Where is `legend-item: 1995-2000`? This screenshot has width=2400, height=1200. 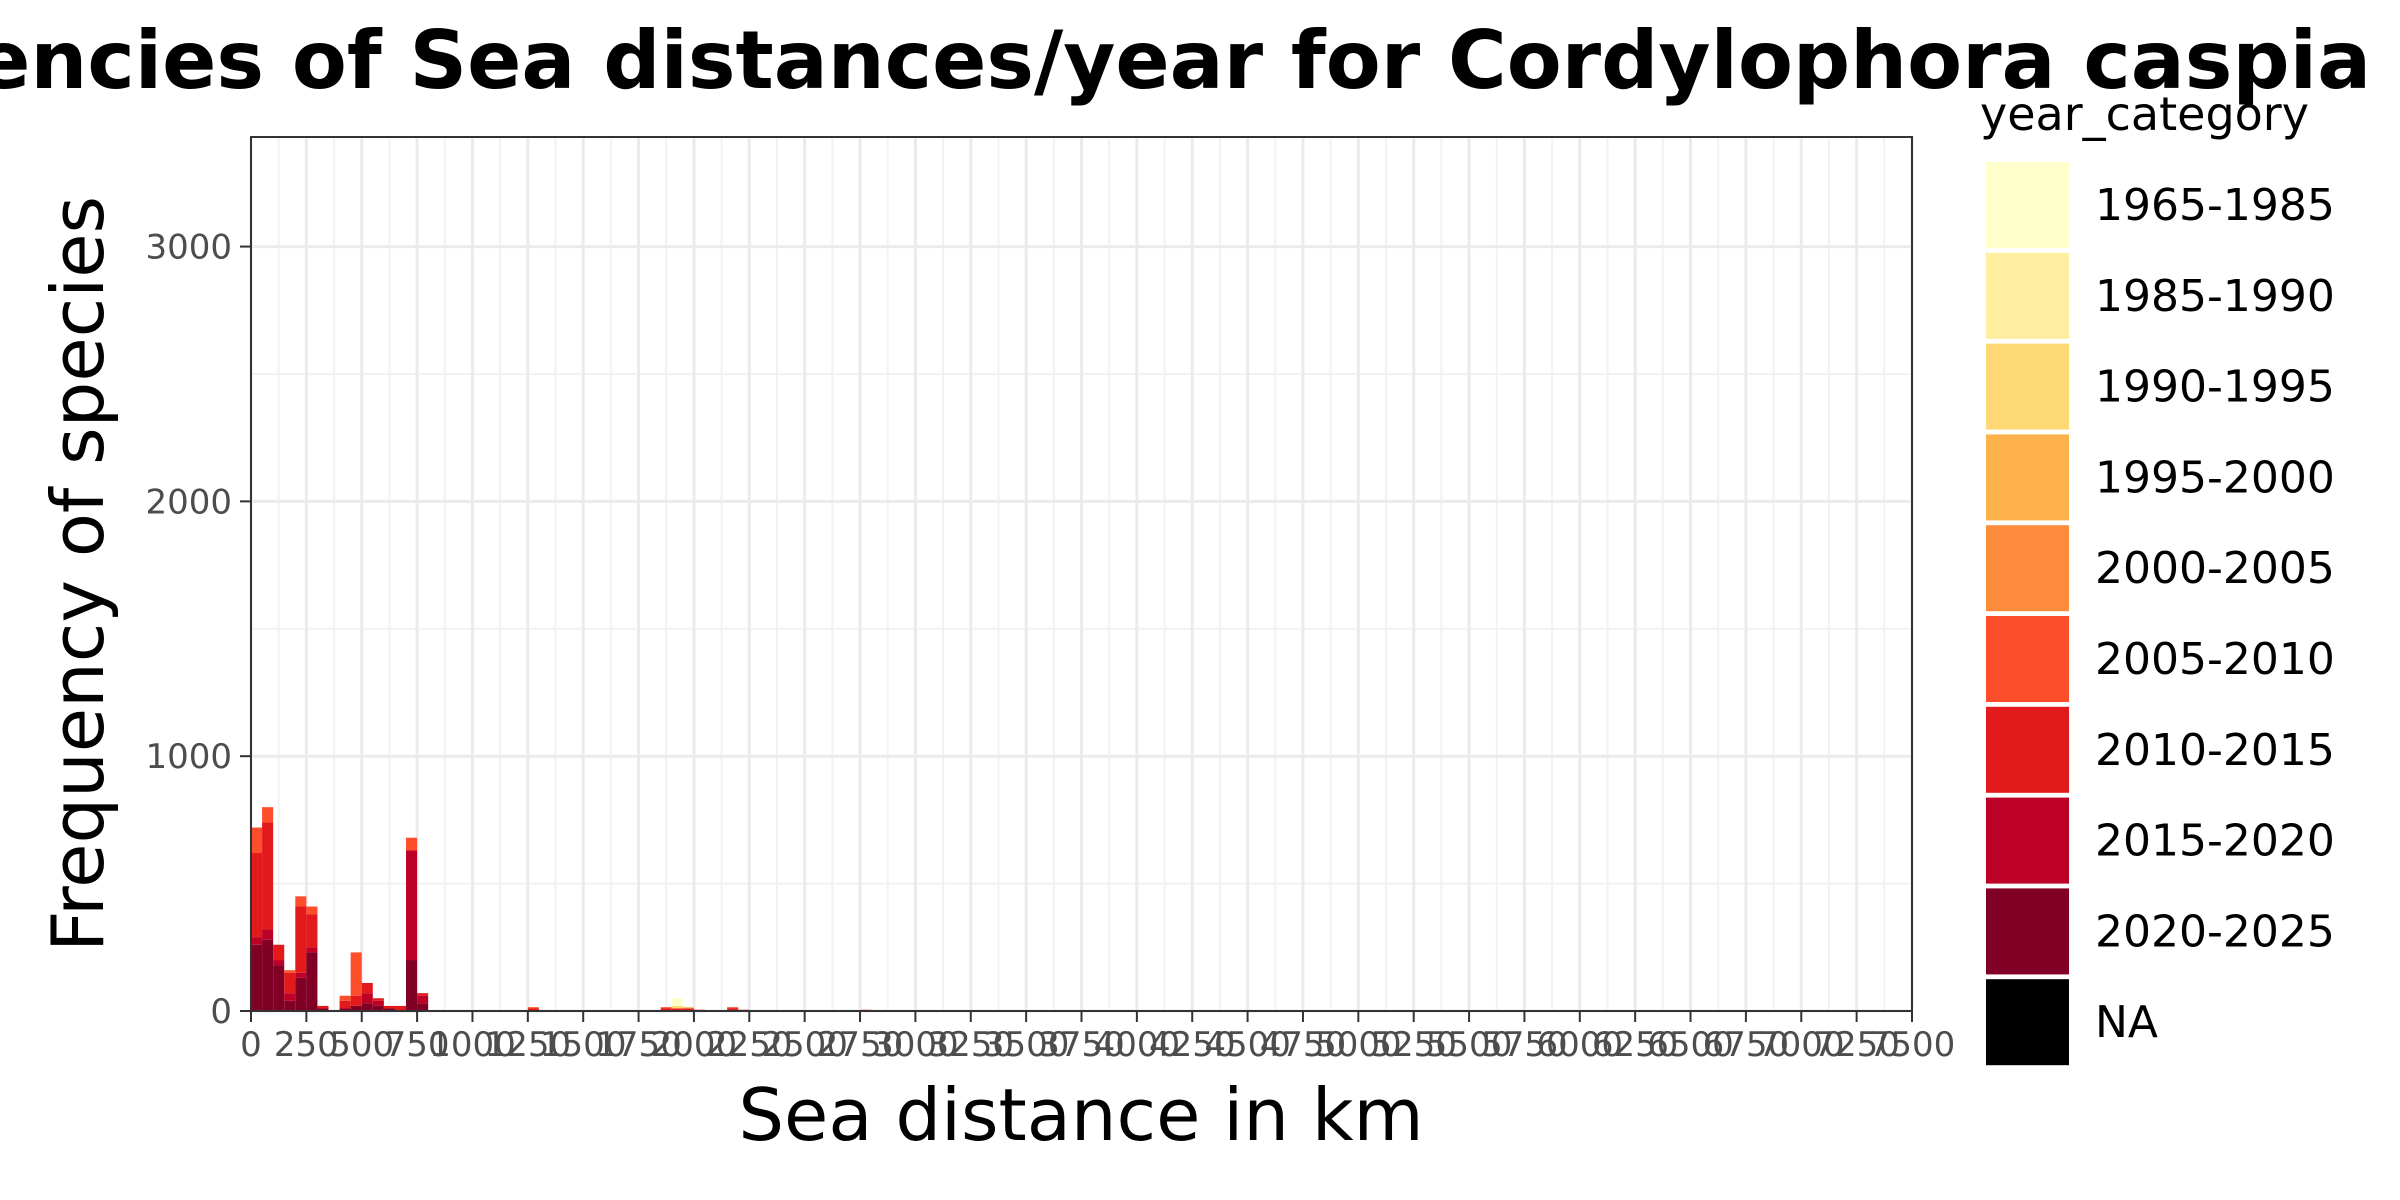 legend-item: 1995-2000 is located at coordinates (2160, 477).